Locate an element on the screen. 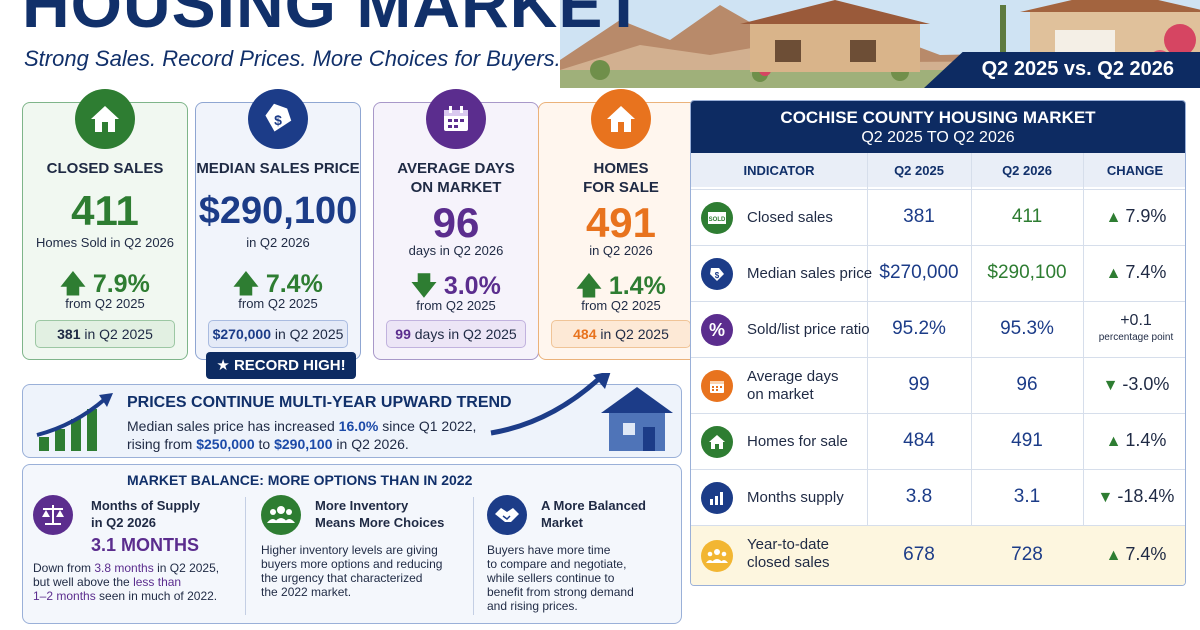 The width and height of the screenshot is (1200, 630). row-q2-2025: 3.8 is located at coordinates (919, 496).